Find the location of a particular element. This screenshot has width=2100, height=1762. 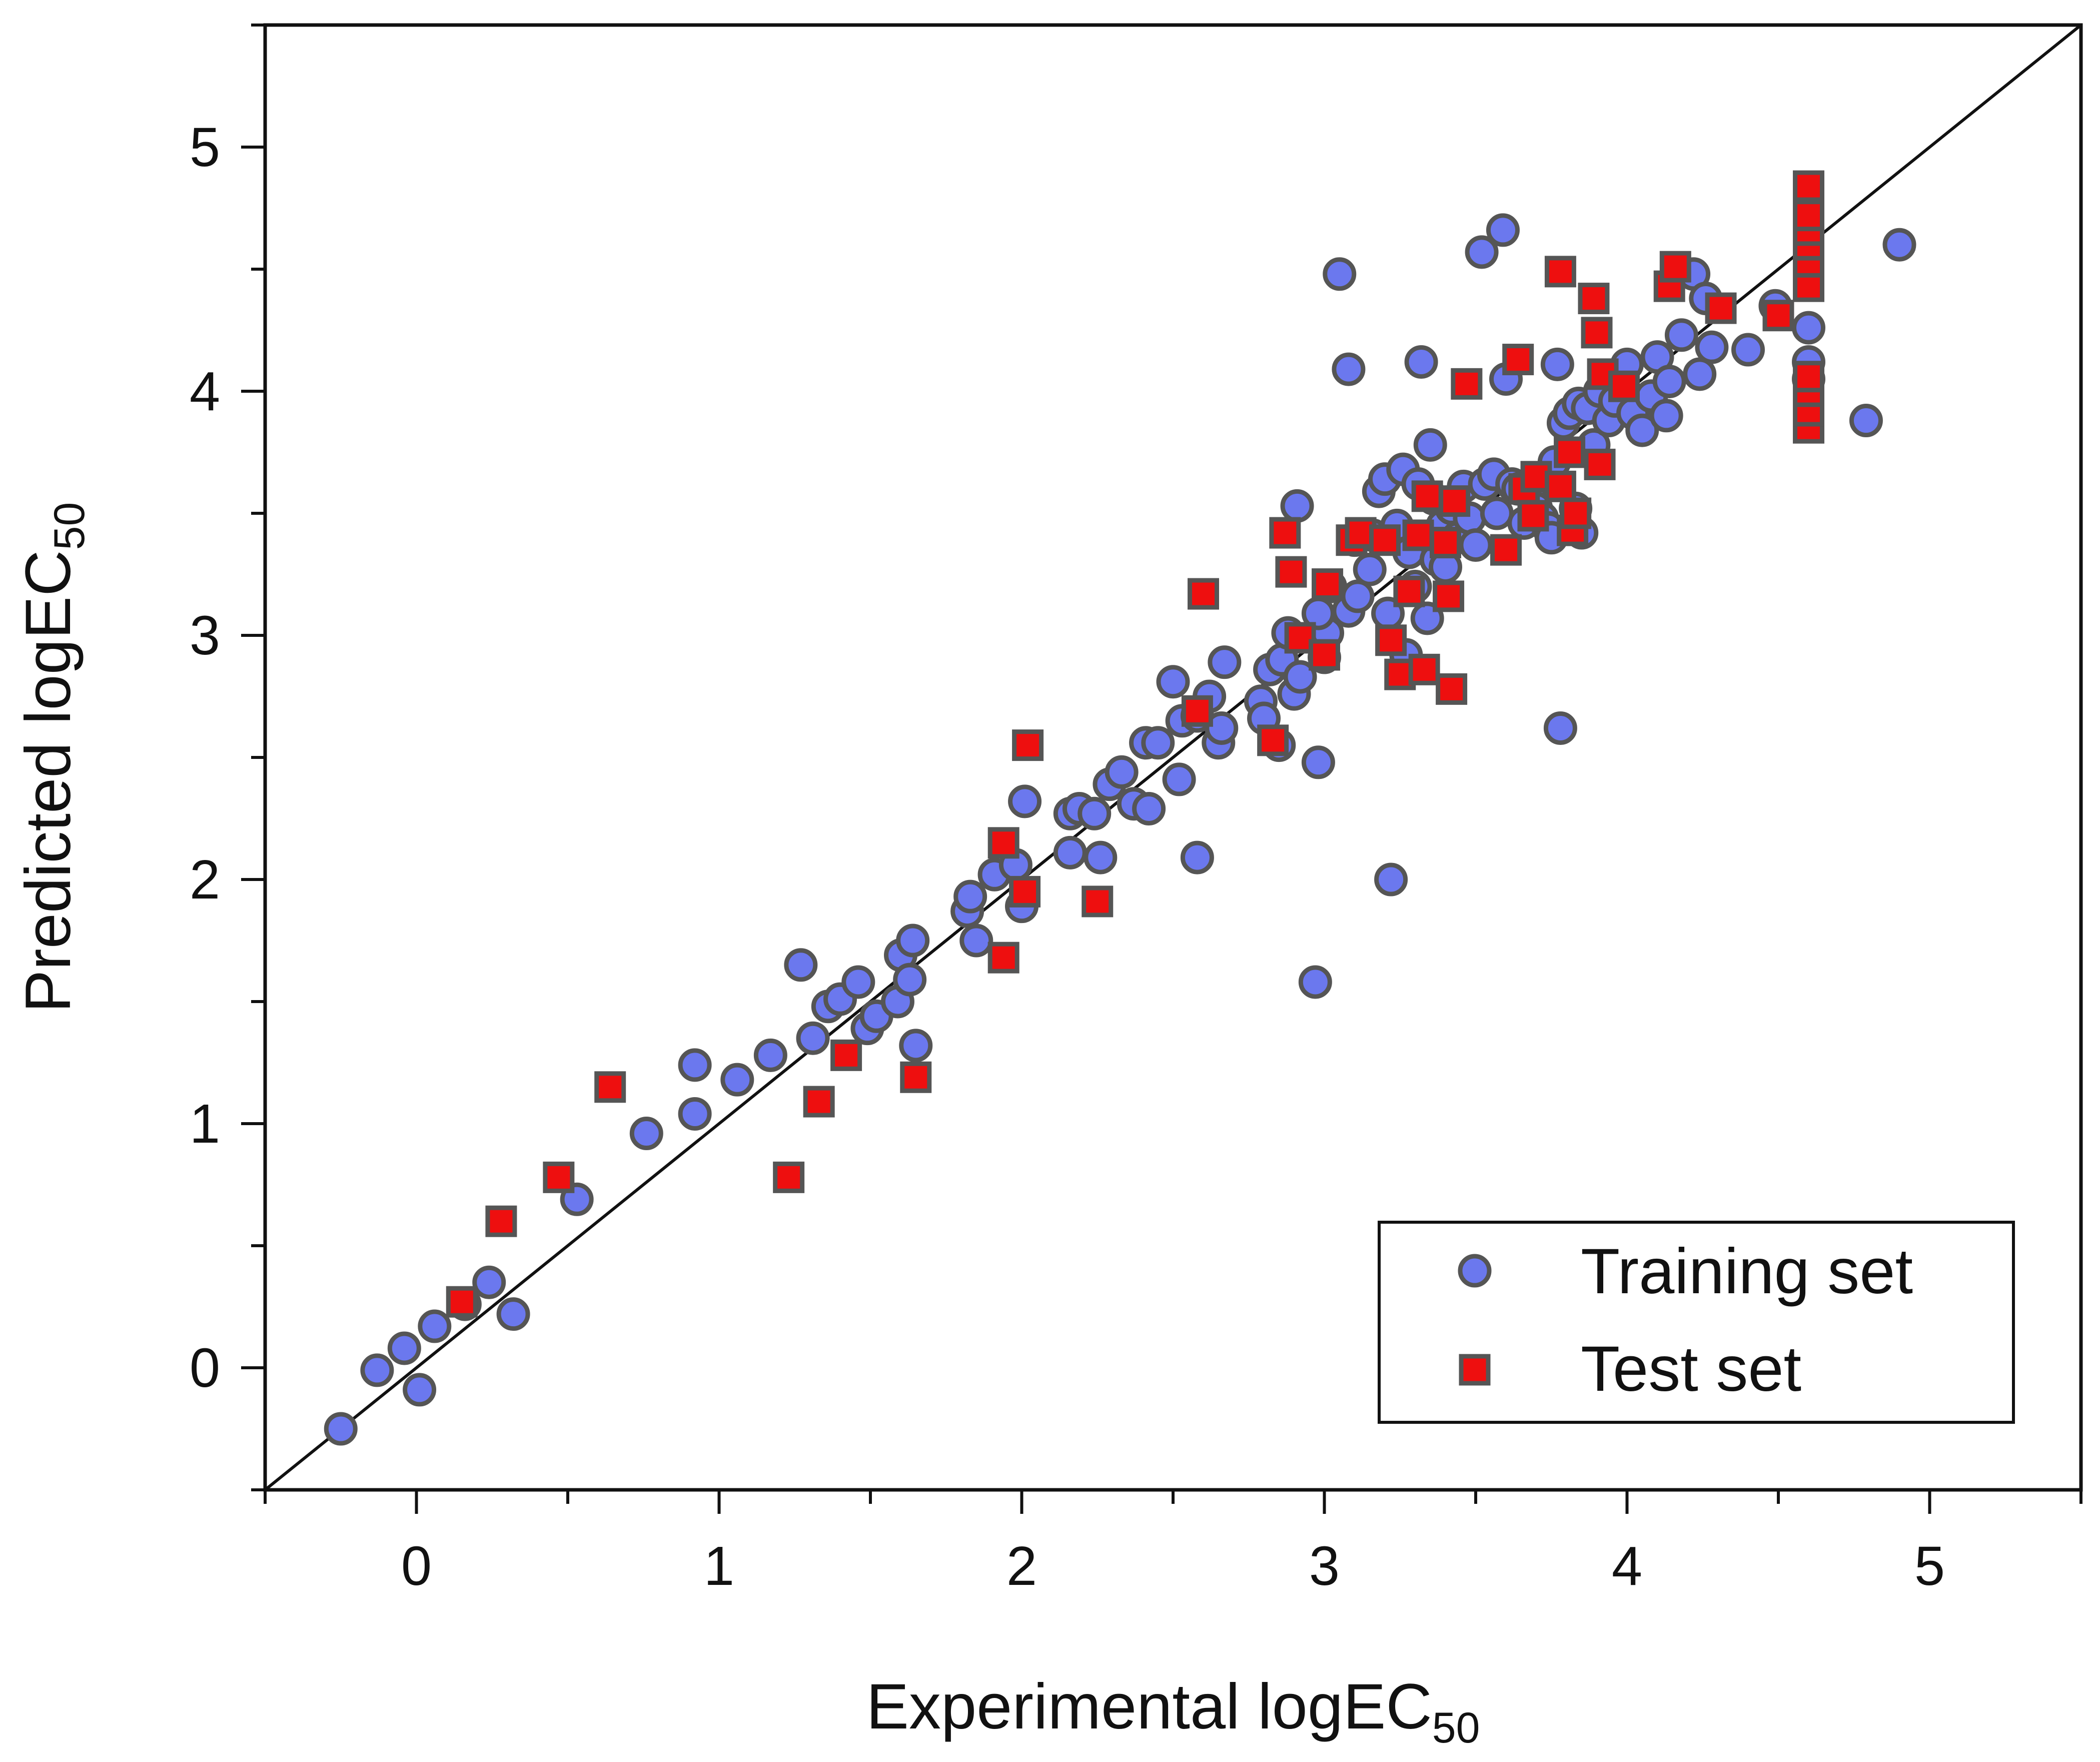

y-axis-title-subscript: 50 is located at coordinates (70, 526).